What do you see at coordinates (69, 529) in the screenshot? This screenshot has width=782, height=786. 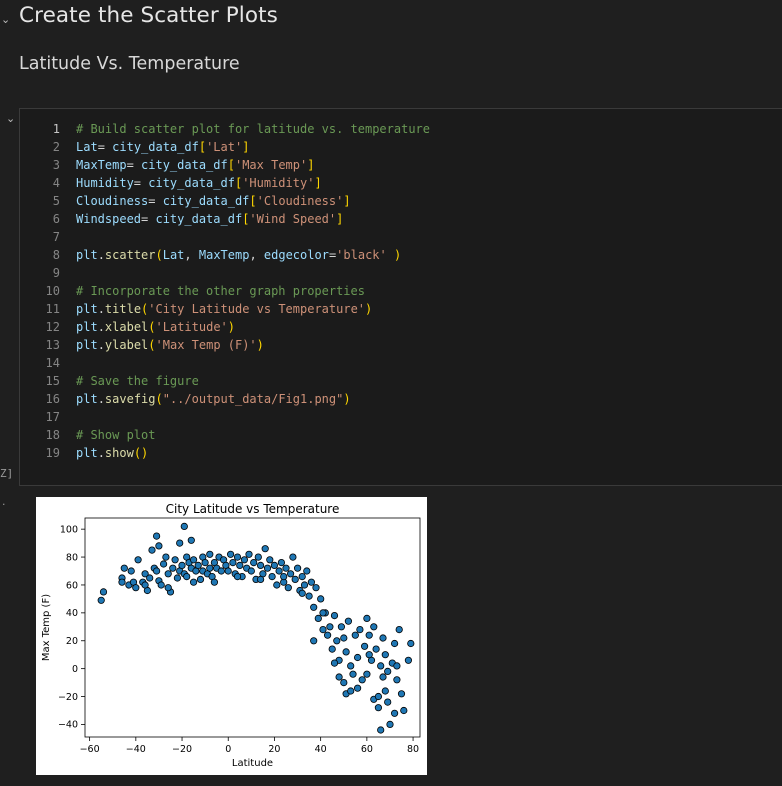 I see `y-tick-label: 100` at bounding box center [69, 529].